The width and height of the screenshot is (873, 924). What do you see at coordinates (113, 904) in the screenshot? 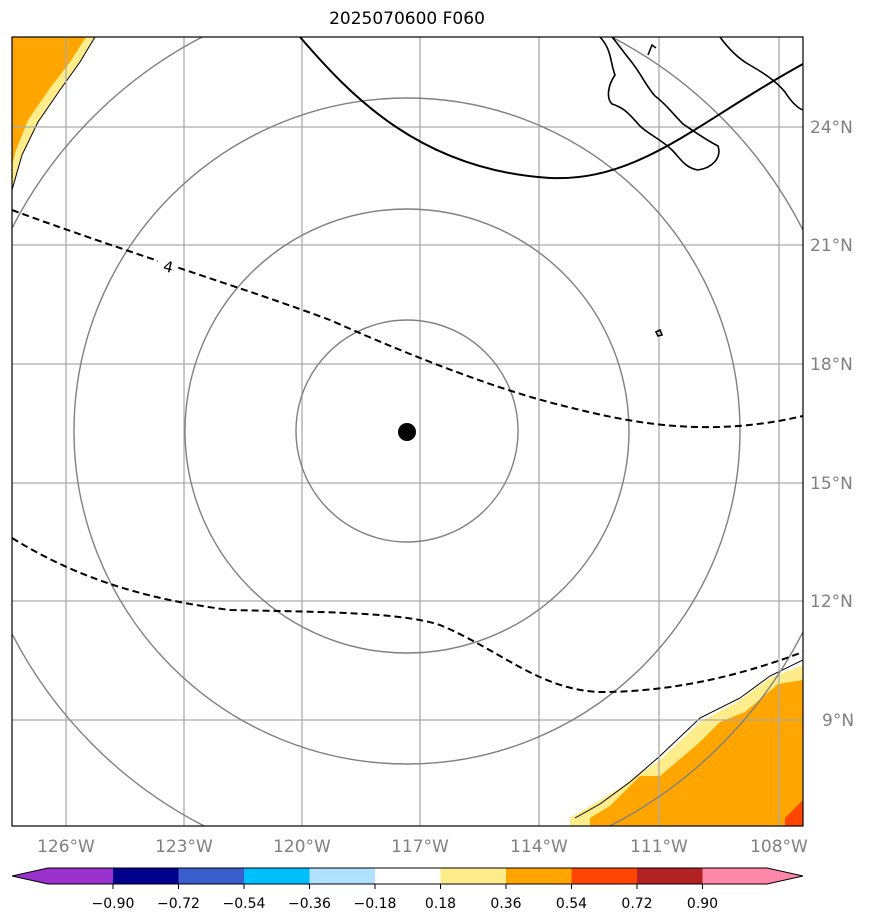
I see `colorbar-tick-label: −0.90` at bounding box center [113, 904].